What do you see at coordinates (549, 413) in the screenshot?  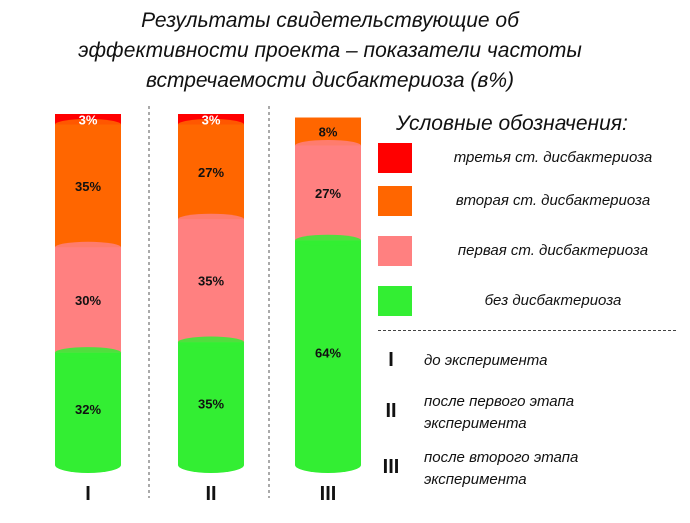 I see `note-text: после первого этапа эксперимента` at bounding box center [549, 413].